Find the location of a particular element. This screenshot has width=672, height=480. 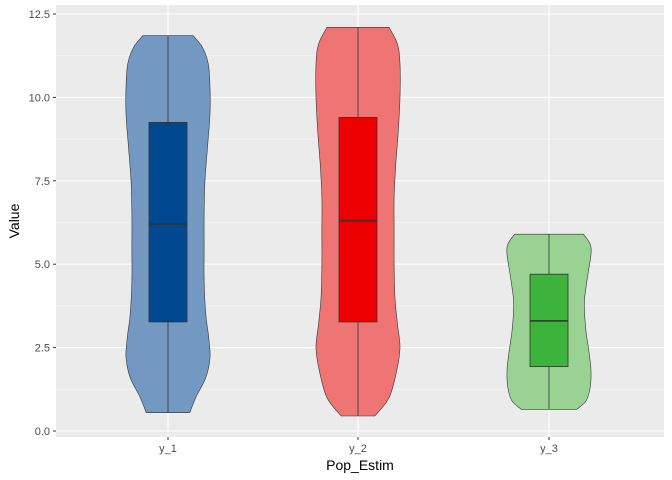

y-tick-label: 5.0 is located at coordinates (42, 265).